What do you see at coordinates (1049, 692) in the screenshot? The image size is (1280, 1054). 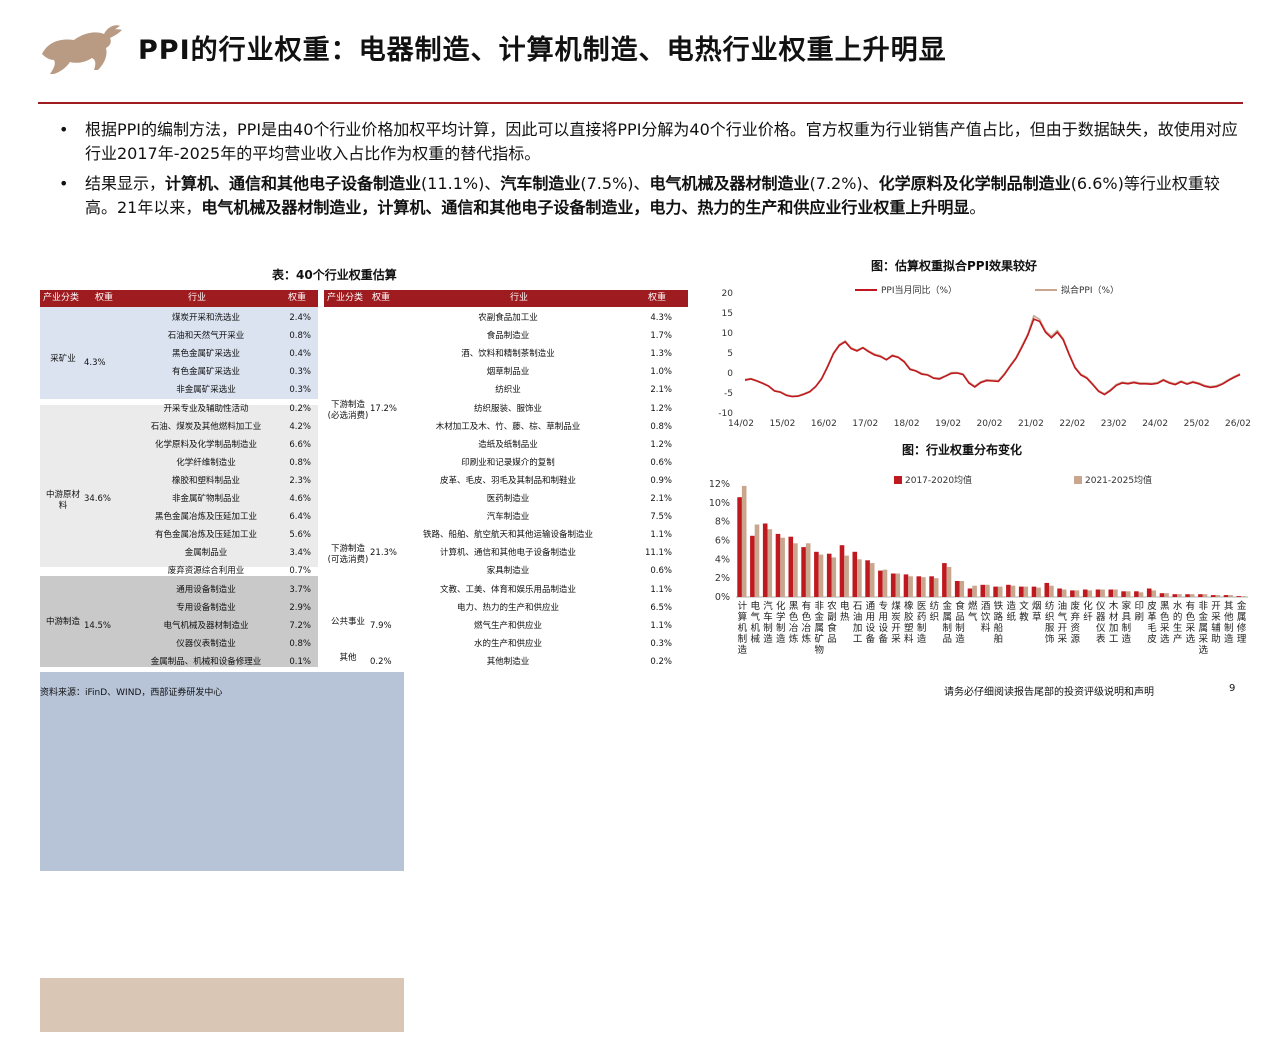 I see `disclaimer: 请务必仔细阅读报告尾部的投资评级说明和声明` at bounding box center [1049, 692].